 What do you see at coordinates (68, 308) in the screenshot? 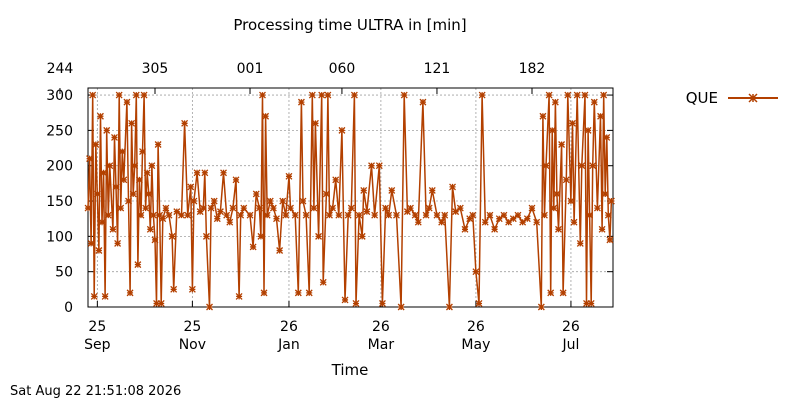
I see `y-tick-label: 0` at bounding box center [68, 308].